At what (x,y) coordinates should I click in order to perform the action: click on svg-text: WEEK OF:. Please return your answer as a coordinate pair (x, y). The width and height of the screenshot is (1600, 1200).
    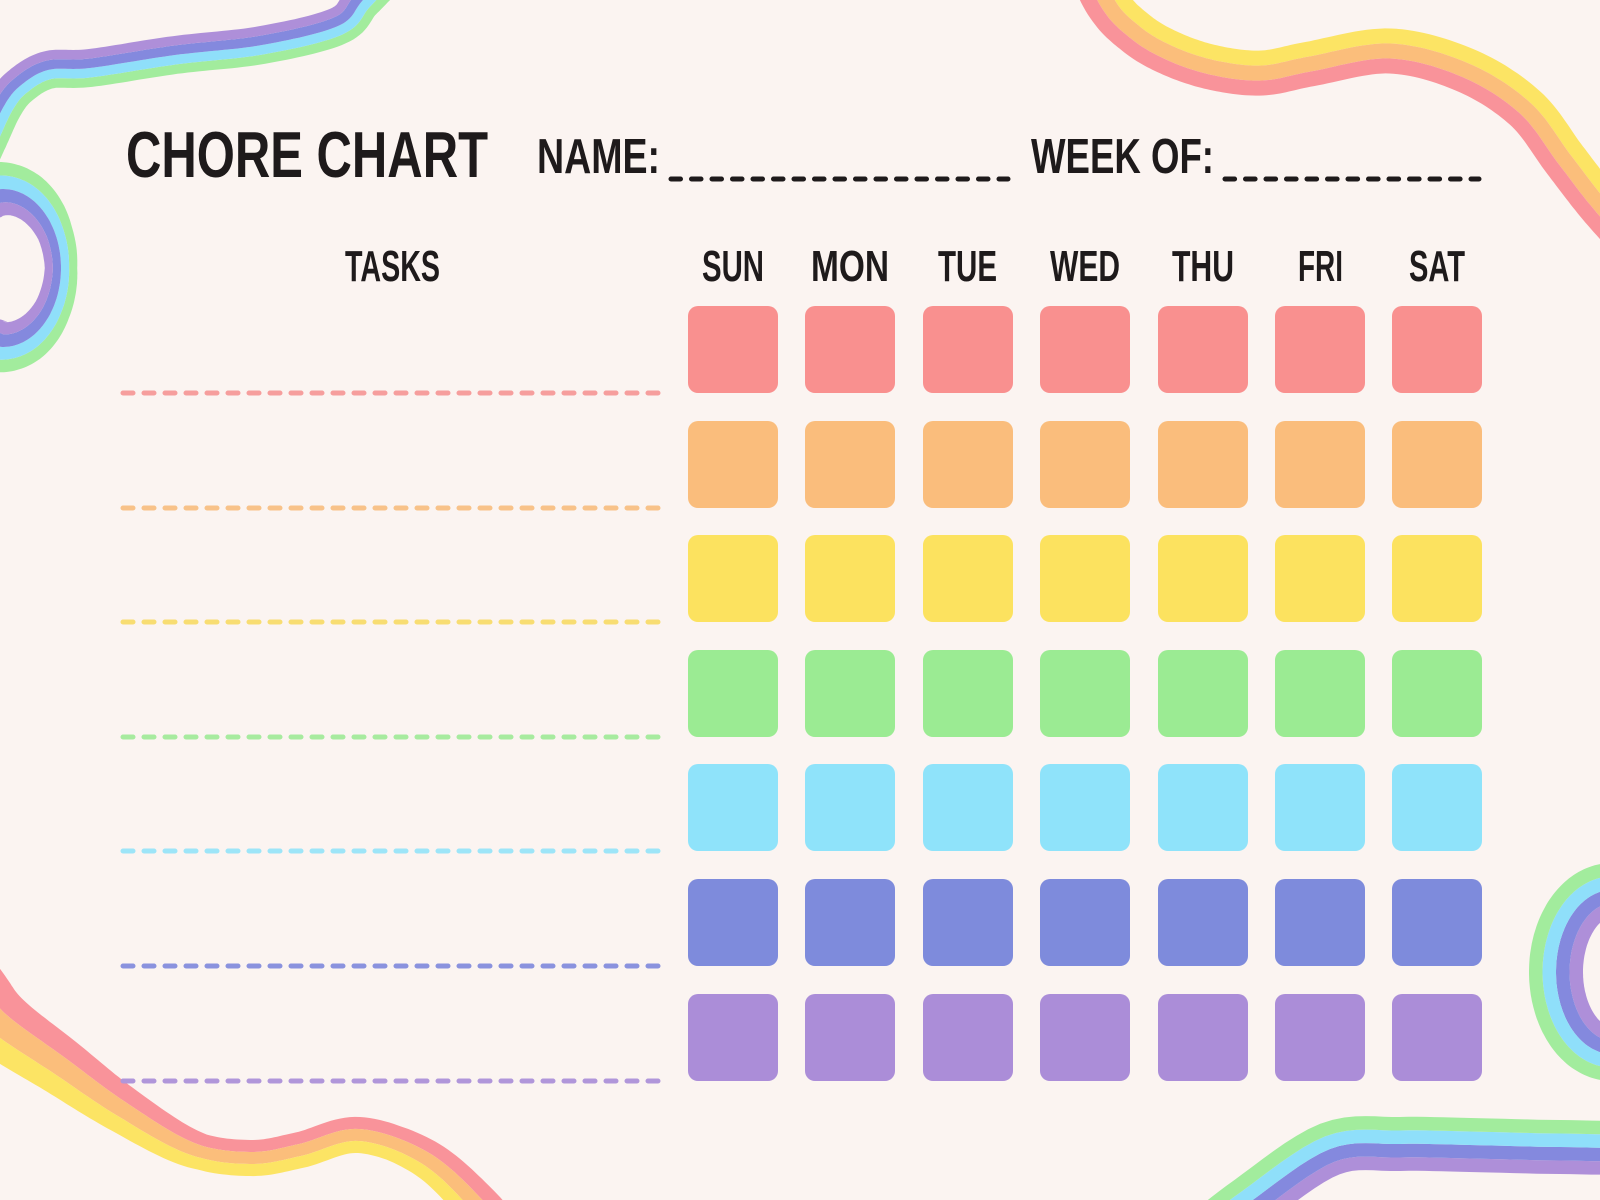
    Looking at the image, I should click on (1122, 157).